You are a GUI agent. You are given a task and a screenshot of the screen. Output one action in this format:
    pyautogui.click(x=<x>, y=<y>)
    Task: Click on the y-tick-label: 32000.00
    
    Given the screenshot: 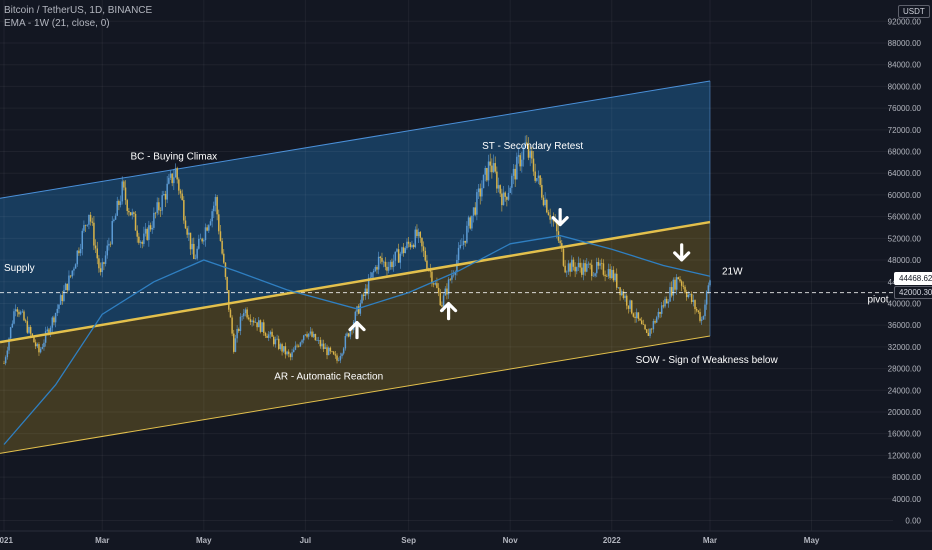 What is the action you would take?
    pyautogui.click(x=905, y=347)
    